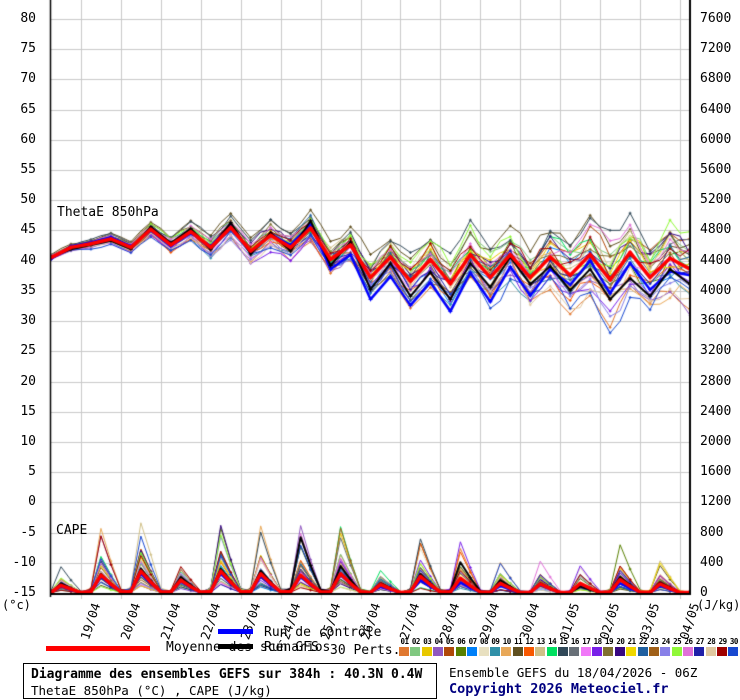 This screenshot has height=700, width=740. I want to click on pert-legend-item: 12, so click(529, 646).